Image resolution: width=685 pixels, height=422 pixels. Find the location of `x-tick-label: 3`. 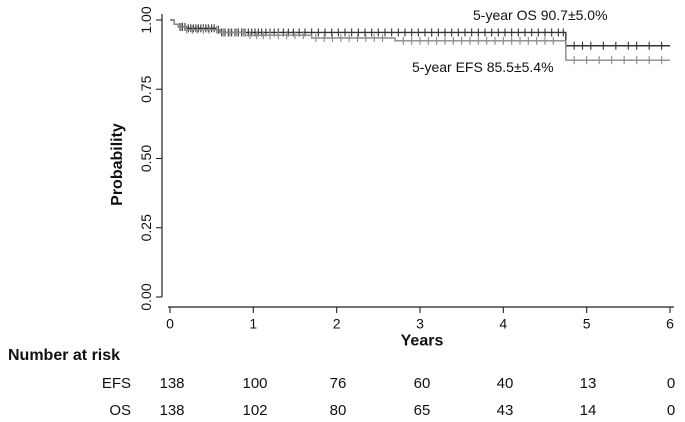

x-tick-label: 3 is located at coordinates (420, 323).